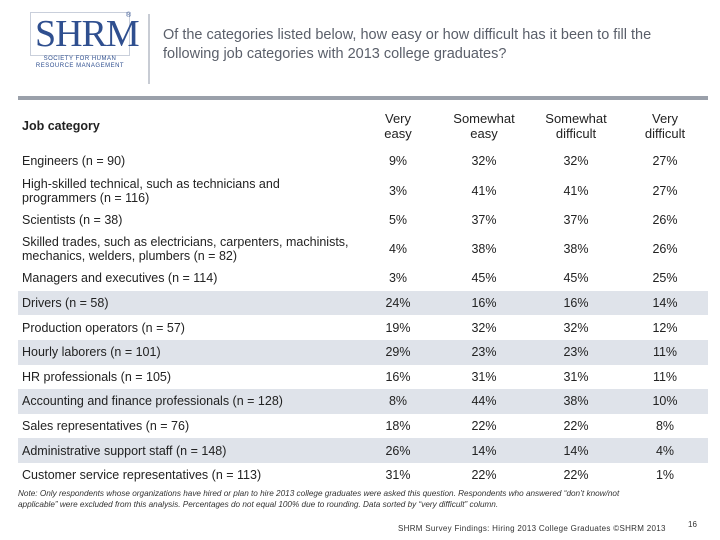 Image resolution: width=720 pixels, height=540 pixels. I want to click on cell-somewhat-easy: 44%, so click(484, 401).